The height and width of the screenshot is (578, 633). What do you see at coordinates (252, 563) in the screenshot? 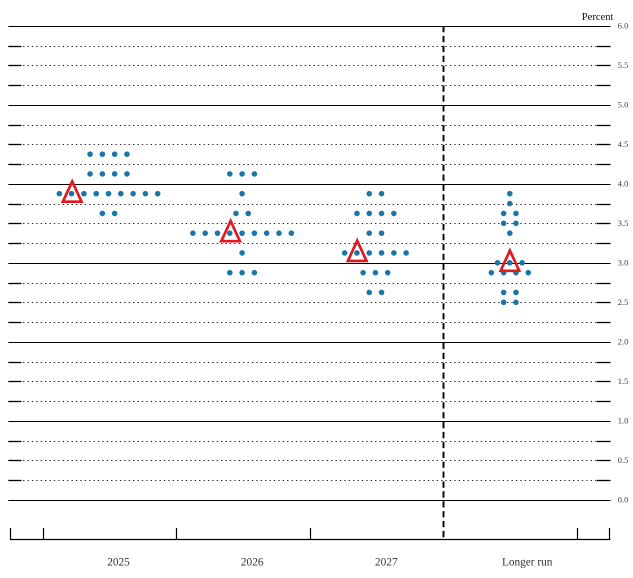
I see `svg-text: 2026` at bounding box center [252, 563].